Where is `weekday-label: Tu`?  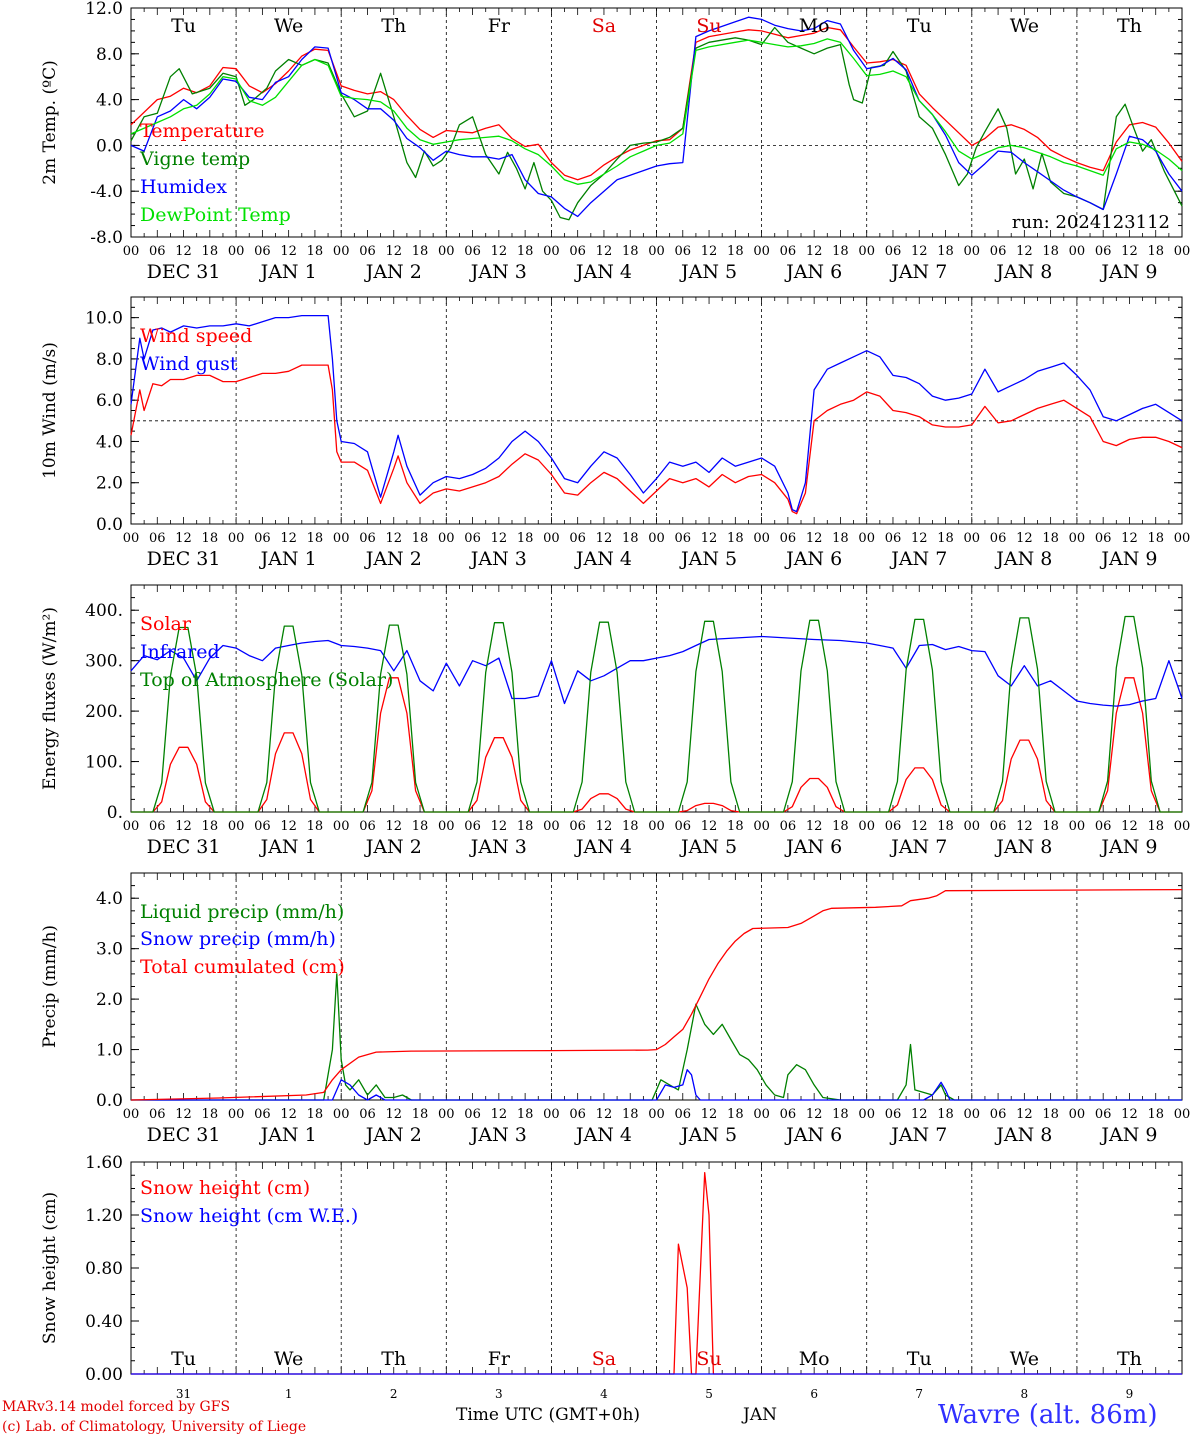
weekday-label: Tu is located at coordinates (919, 1359).